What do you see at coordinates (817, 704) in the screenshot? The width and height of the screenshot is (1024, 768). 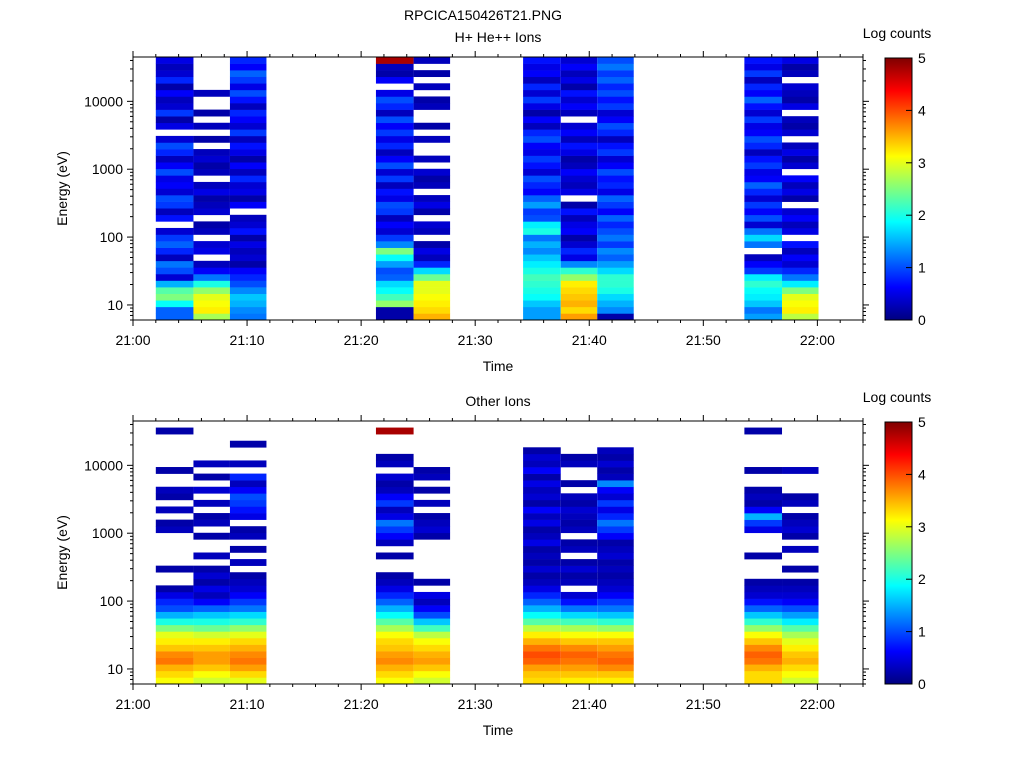 I see `x-tick-label: 22:00` at bounding box center [817, 704].